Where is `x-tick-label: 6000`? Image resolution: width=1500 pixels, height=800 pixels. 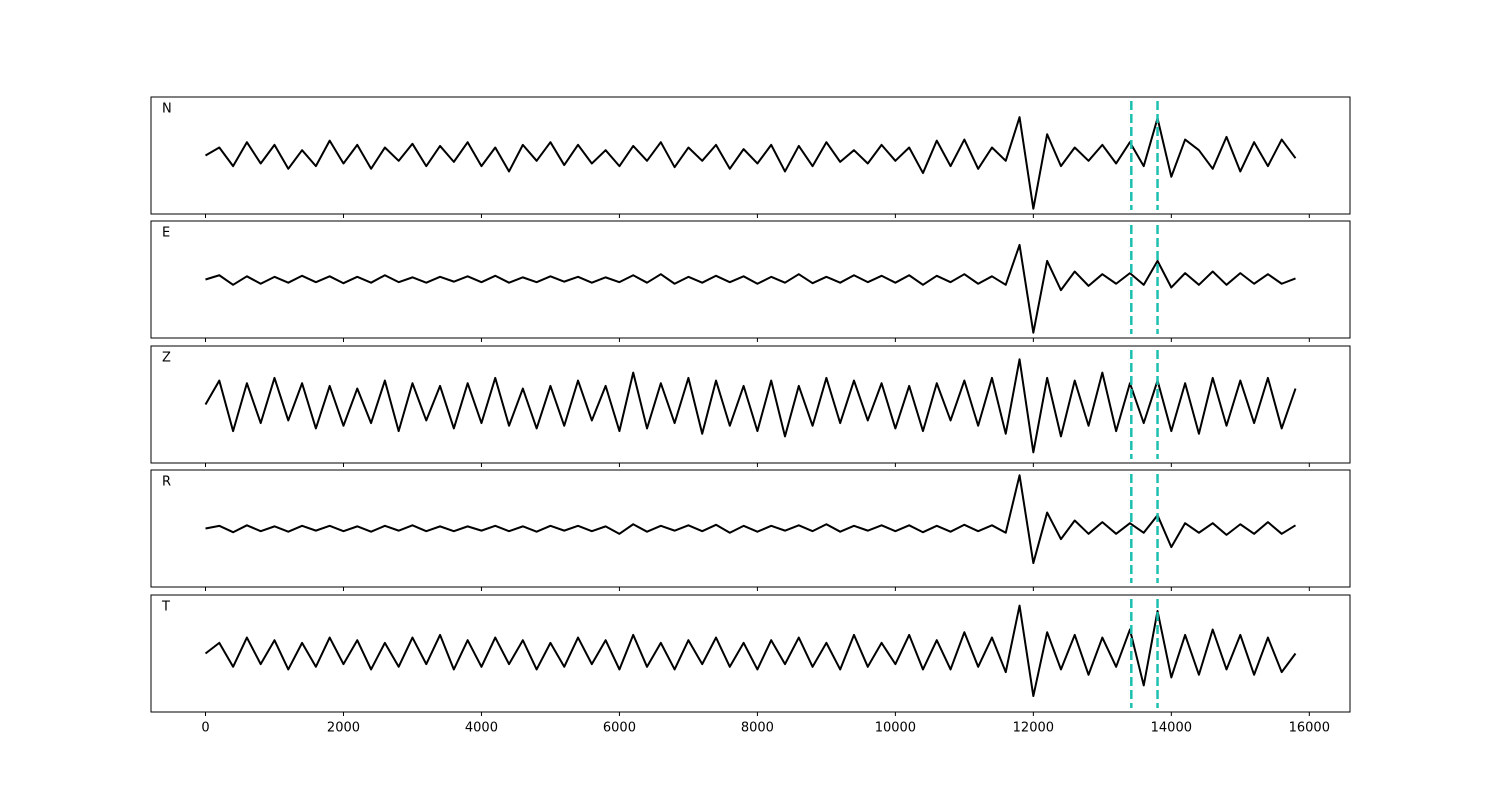 x-tick-label: 6000 is located at coordinates (619, 728).